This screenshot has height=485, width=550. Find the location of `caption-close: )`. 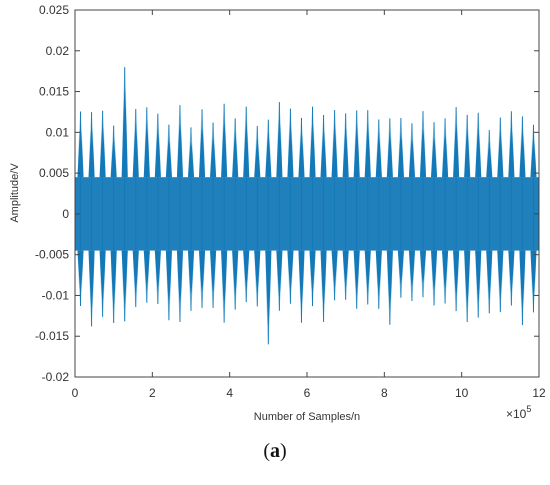

caption-close: ) is located at coordinates (283, 451).